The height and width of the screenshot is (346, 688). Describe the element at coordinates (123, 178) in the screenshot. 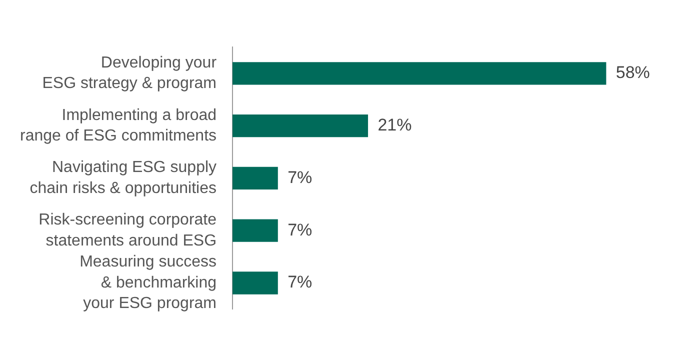

I see `y-tick-label: Navigating ESG supply chain risks & opportunities` at that location.